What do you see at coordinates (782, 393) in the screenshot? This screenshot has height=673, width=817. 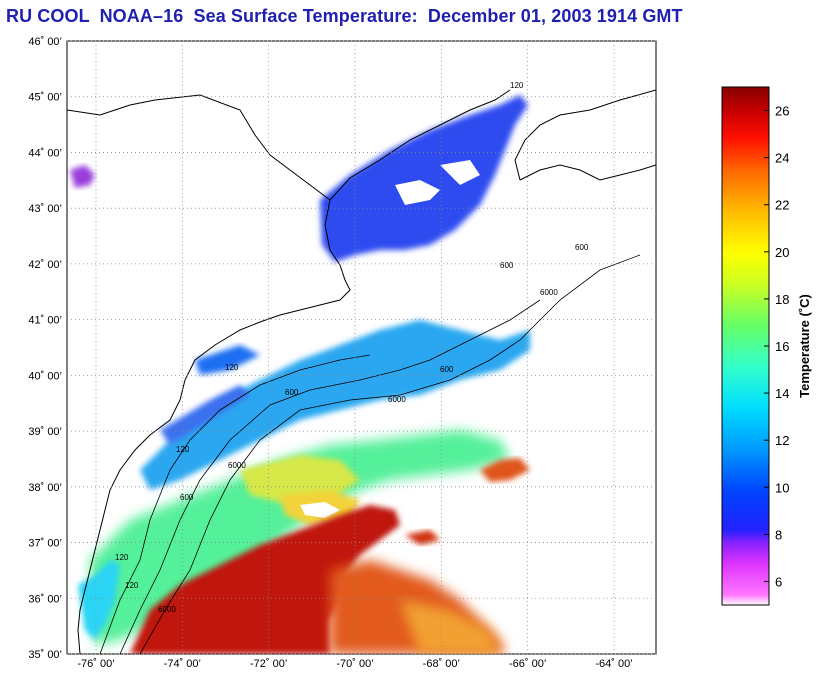 I see `colorbar-tick-label: 14` at bounding box center [782, 393].